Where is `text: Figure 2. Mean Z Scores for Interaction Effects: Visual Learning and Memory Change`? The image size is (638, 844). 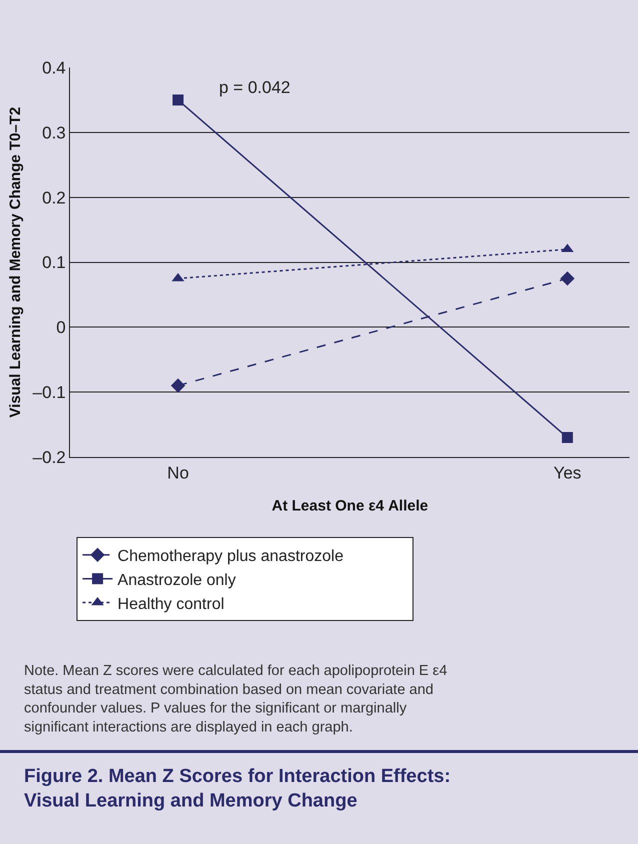 text: Figure 2. Mean Z Scores for Interaction Effects: Visual Learning and Memory Change is located at coordinates (237, 789).